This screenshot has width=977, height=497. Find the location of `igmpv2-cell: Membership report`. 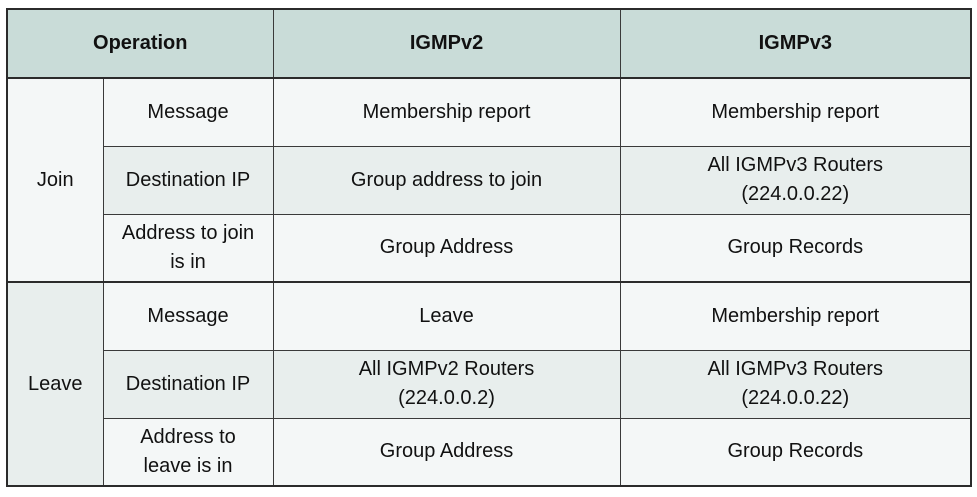

igmpv2-cell: Membership report is located at coordinates (446, 112).